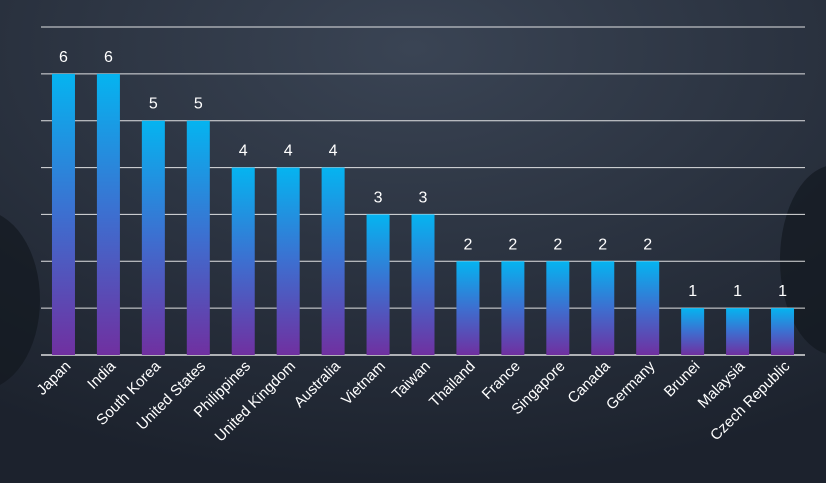 Image resolution: width=826 pixels, height=483 pixels. I want to click on background-silhouette-left, so click(20, 300).